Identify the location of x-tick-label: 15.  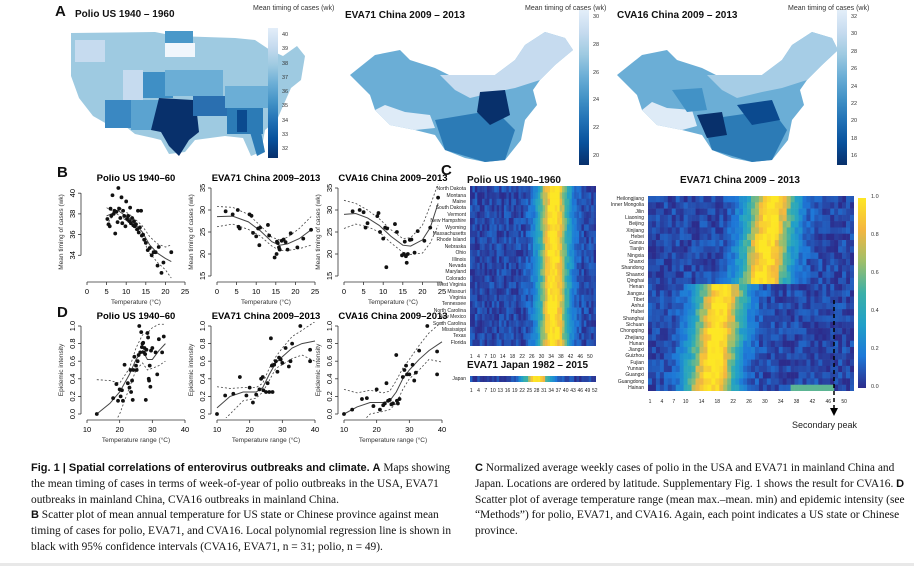
(146, 291).